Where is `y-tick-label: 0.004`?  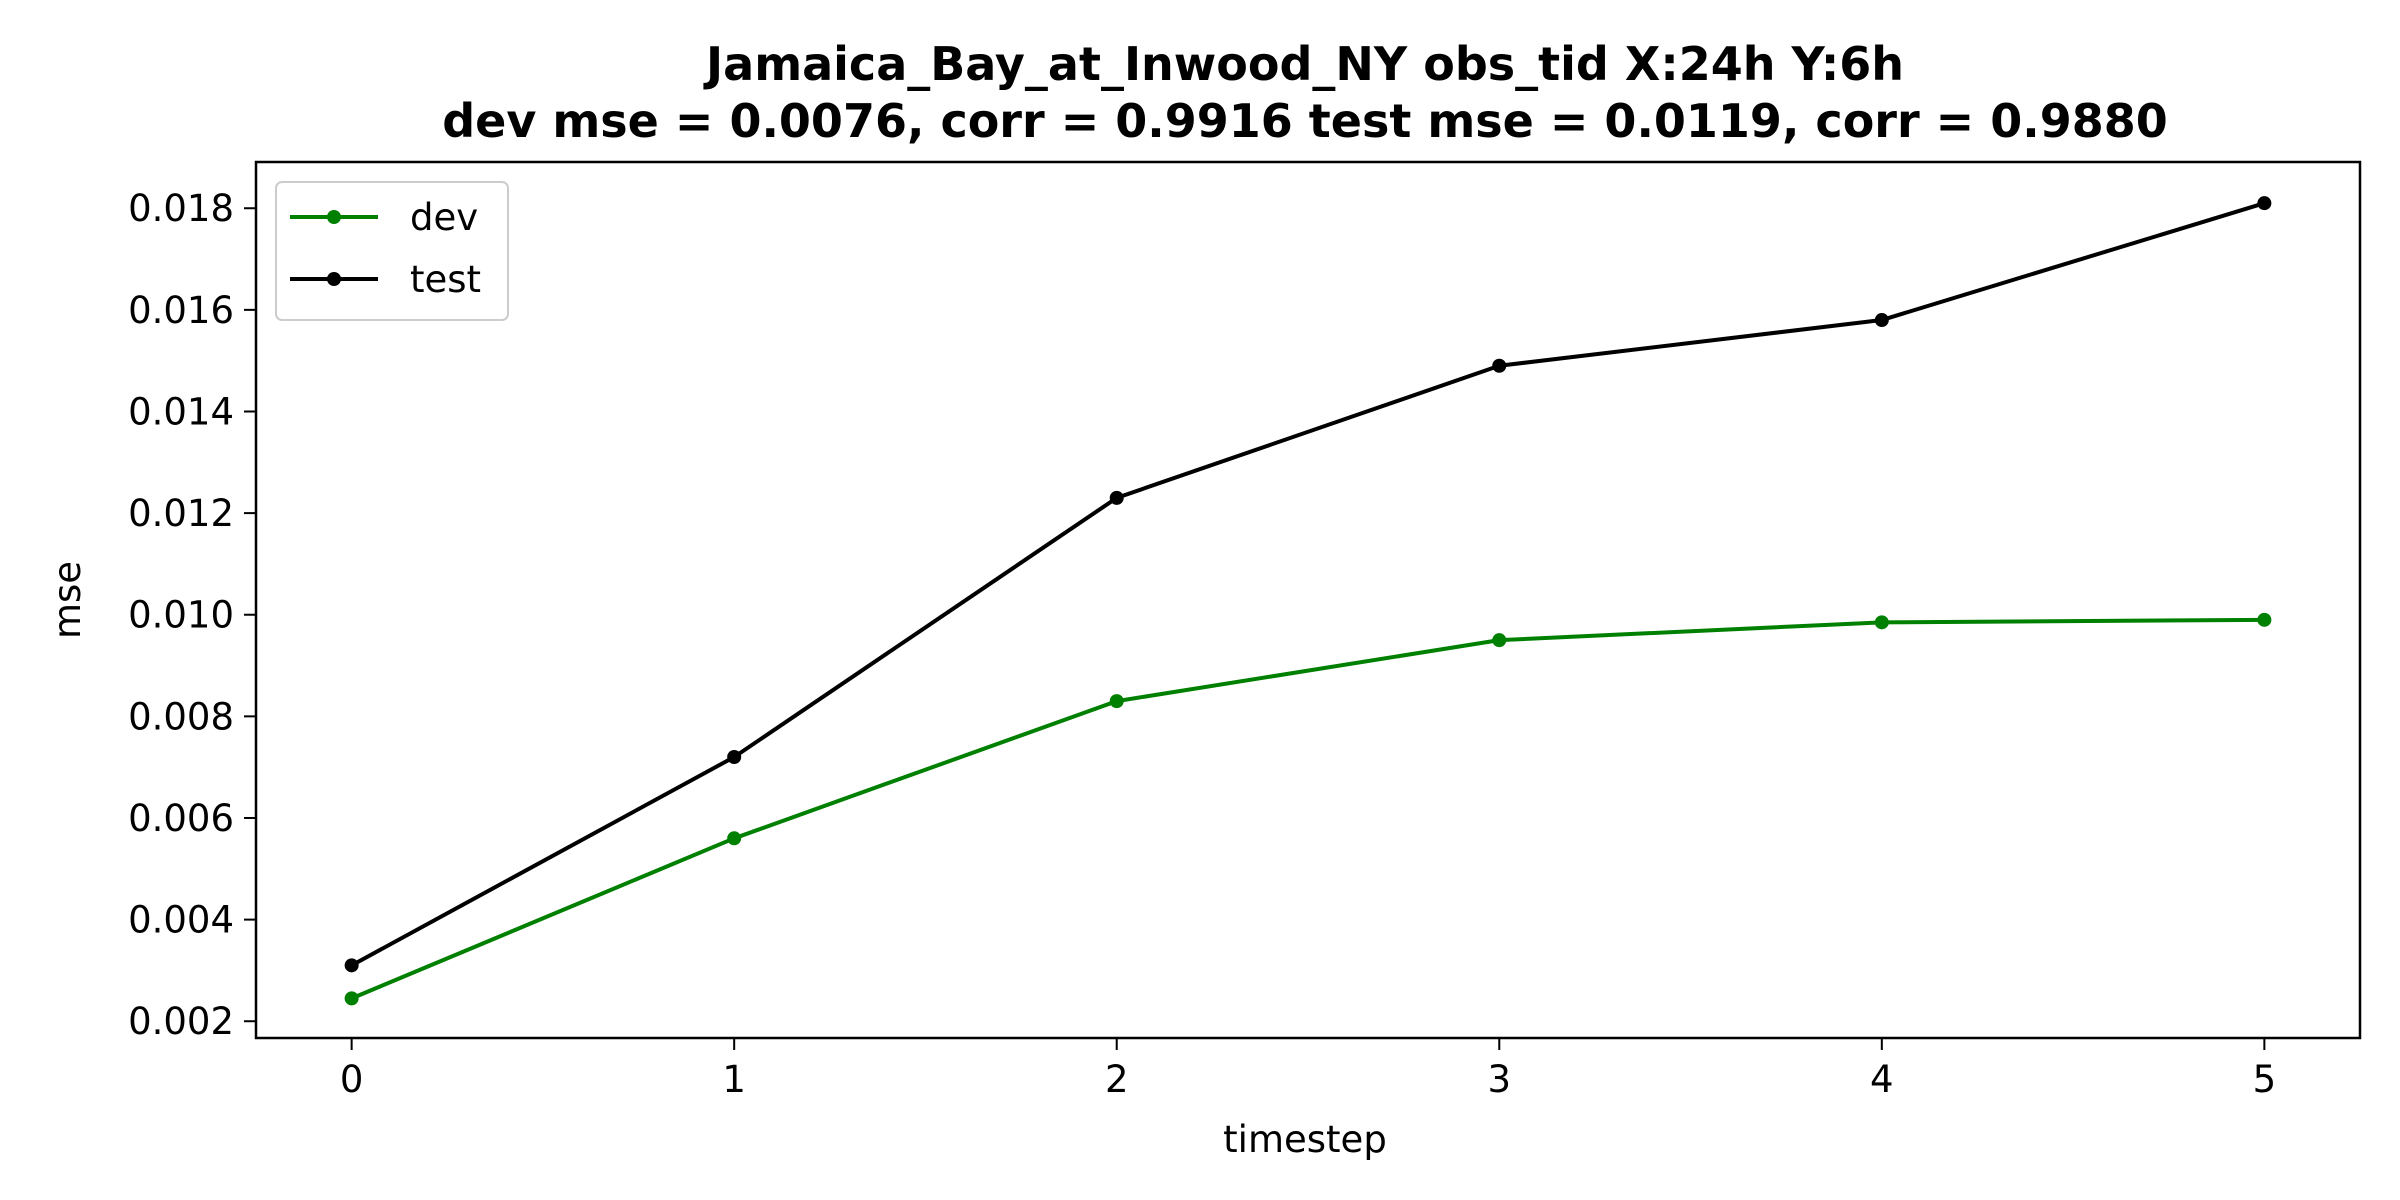
y-tick-label: 0.004 is located at coordinates (181, 920).